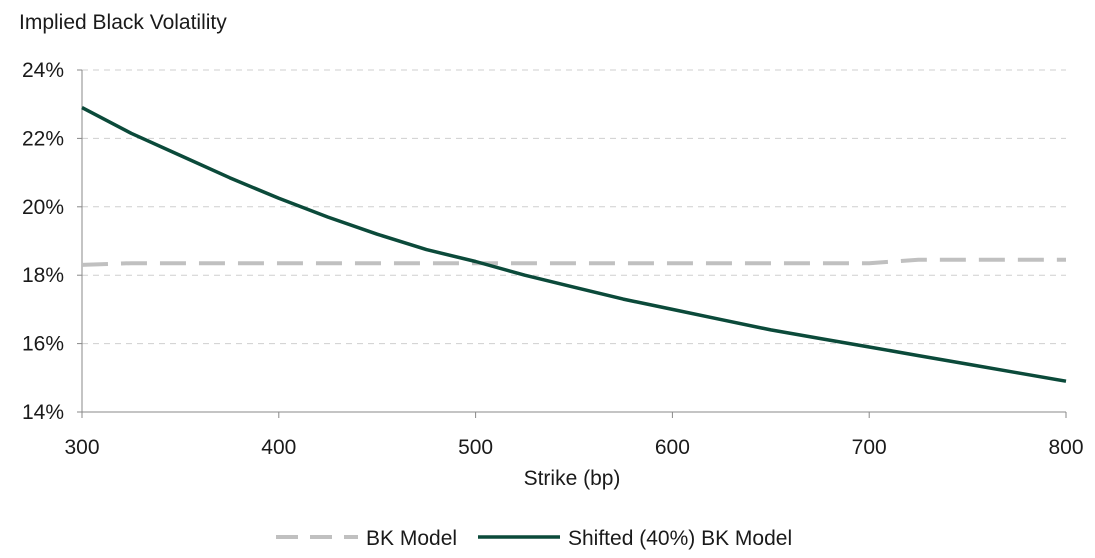 Image resolution: width=1095 pixels, height=558 pixels. I want to click on y-tick-labels: 14% 16% 18% 20% 22% 24%, so click(43, 241).